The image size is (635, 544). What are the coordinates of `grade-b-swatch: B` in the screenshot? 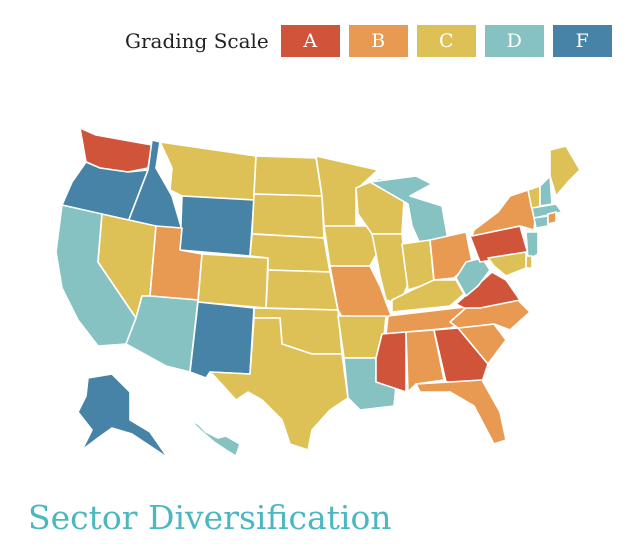 It's located at (378, 41).